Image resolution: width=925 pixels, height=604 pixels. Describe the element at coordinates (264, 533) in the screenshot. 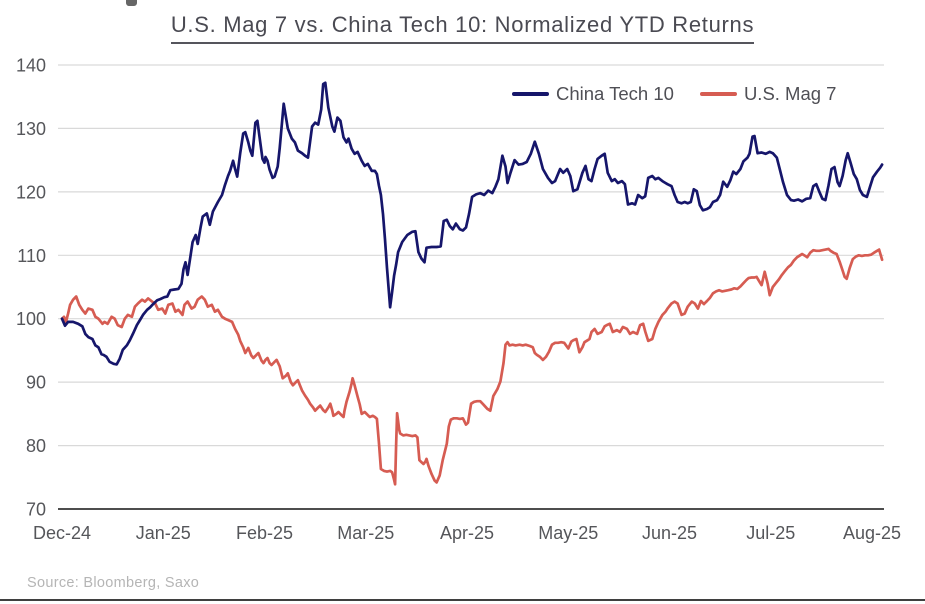

I see `x-tick-label-feb-25: Feb-25` at that location.